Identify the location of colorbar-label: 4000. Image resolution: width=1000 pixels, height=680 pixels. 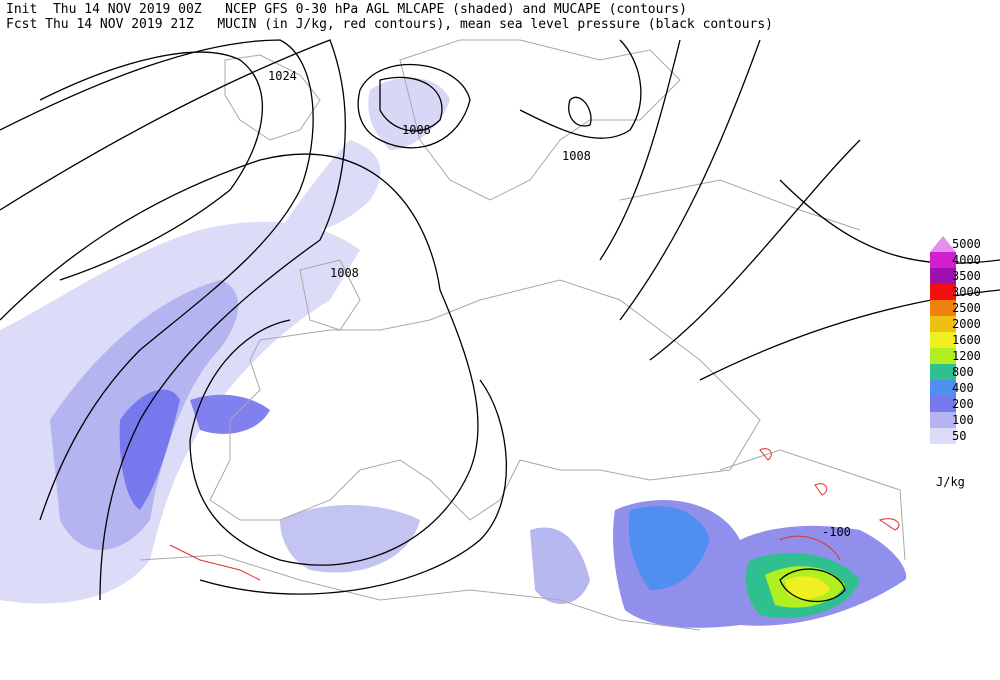
(966, 260).